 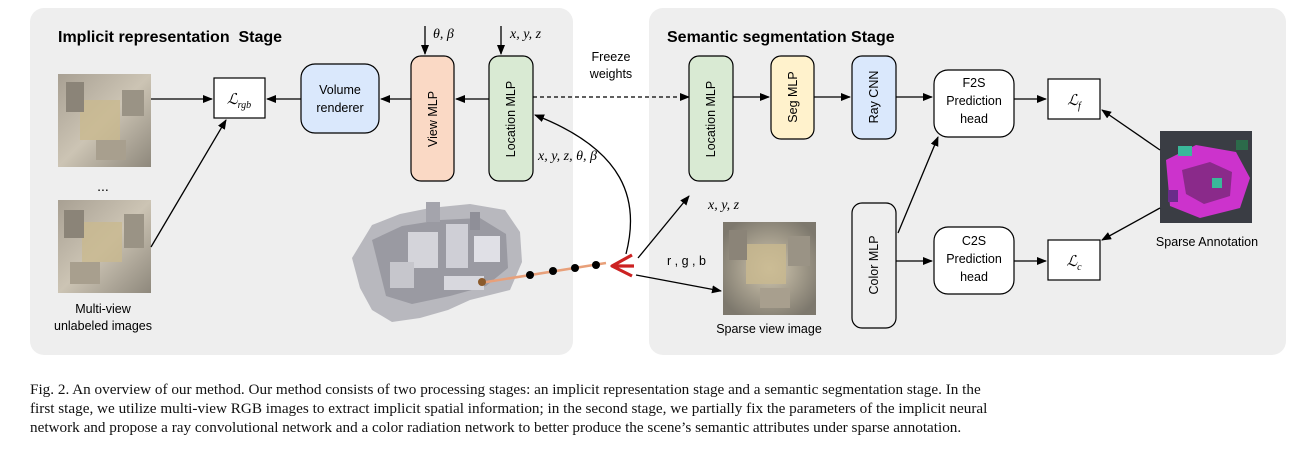 I want to click on sparse-view-image, so click(x=769, y=268).